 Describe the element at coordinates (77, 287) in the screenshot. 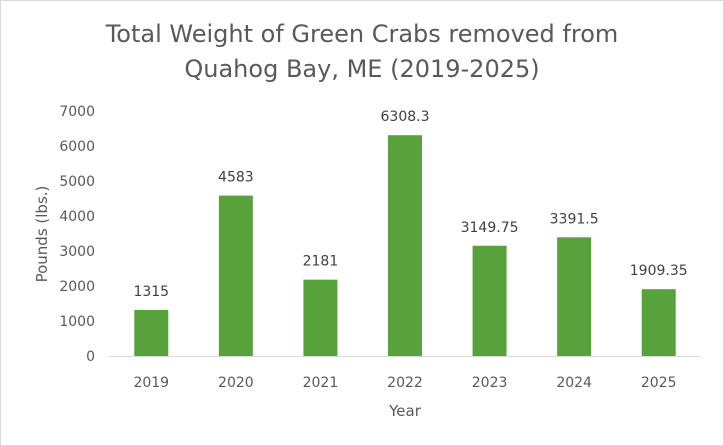

I see `y-tick-label-2000: 2000` at that location.